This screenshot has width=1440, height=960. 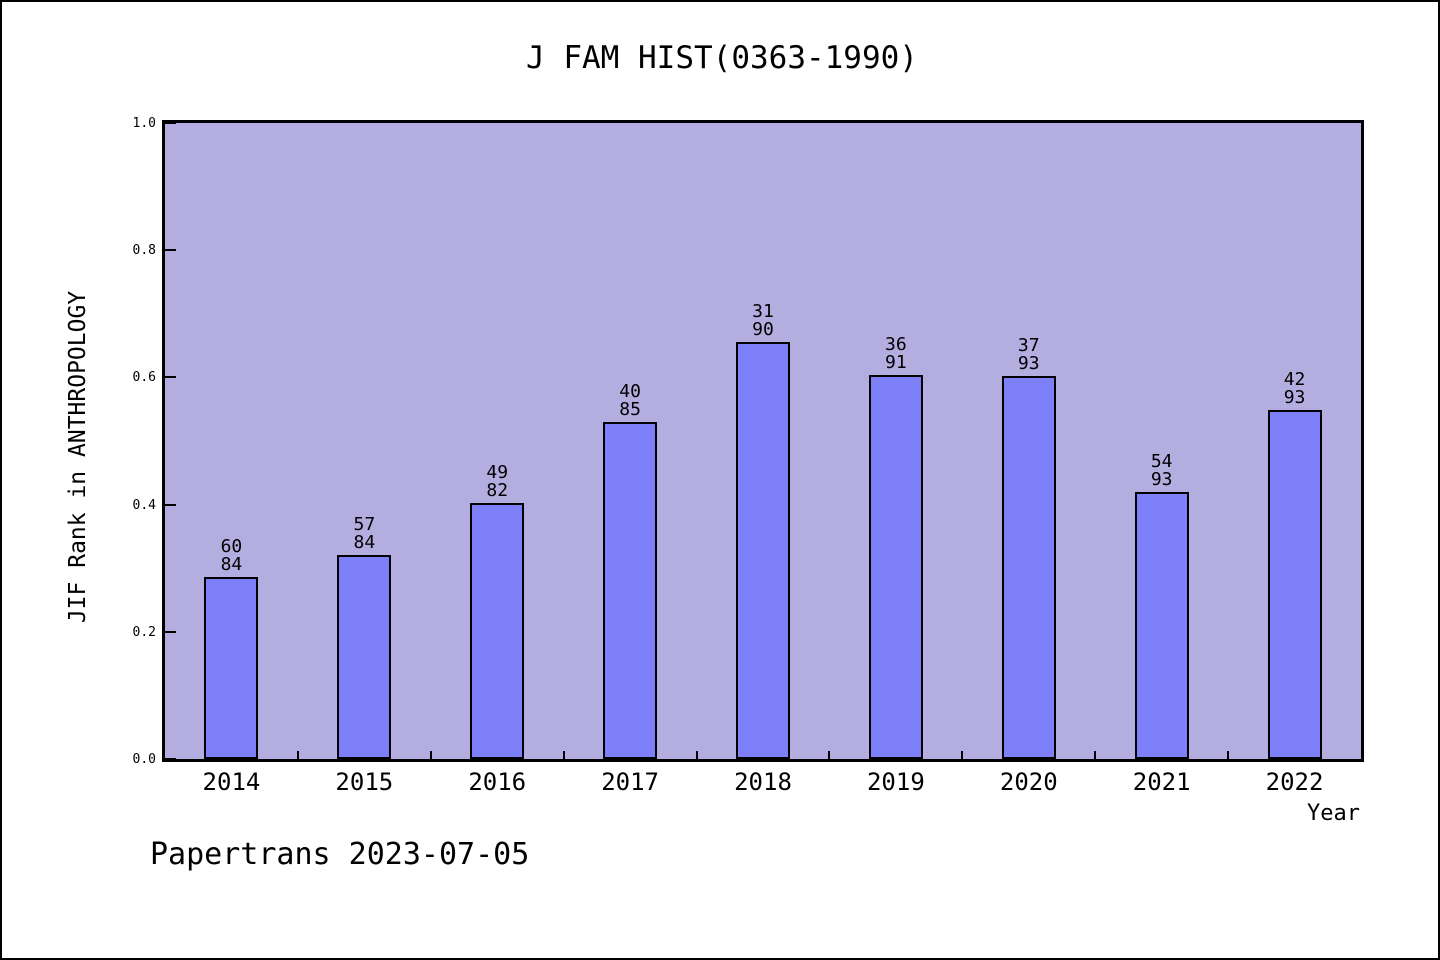 What do you see at coordinates (630, 409) in the screenshot?
I see `bar-total-value: 85` at bounding box center [630, 409].